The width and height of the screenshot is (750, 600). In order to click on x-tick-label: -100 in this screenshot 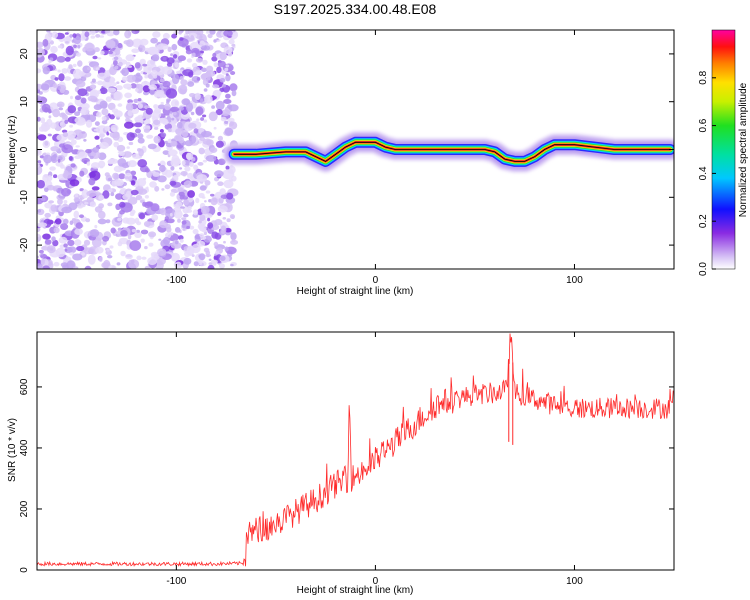, I will do `click(176, 280)`.